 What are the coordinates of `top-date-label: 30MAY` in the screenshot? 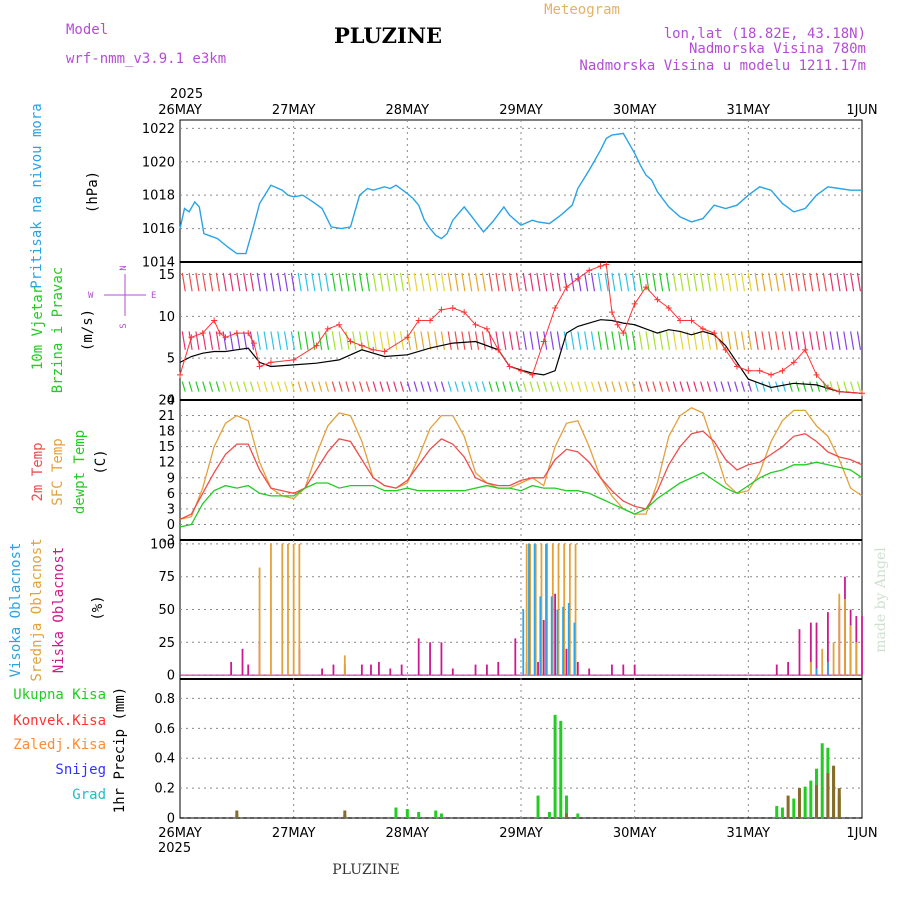 It's located at (635, 110).